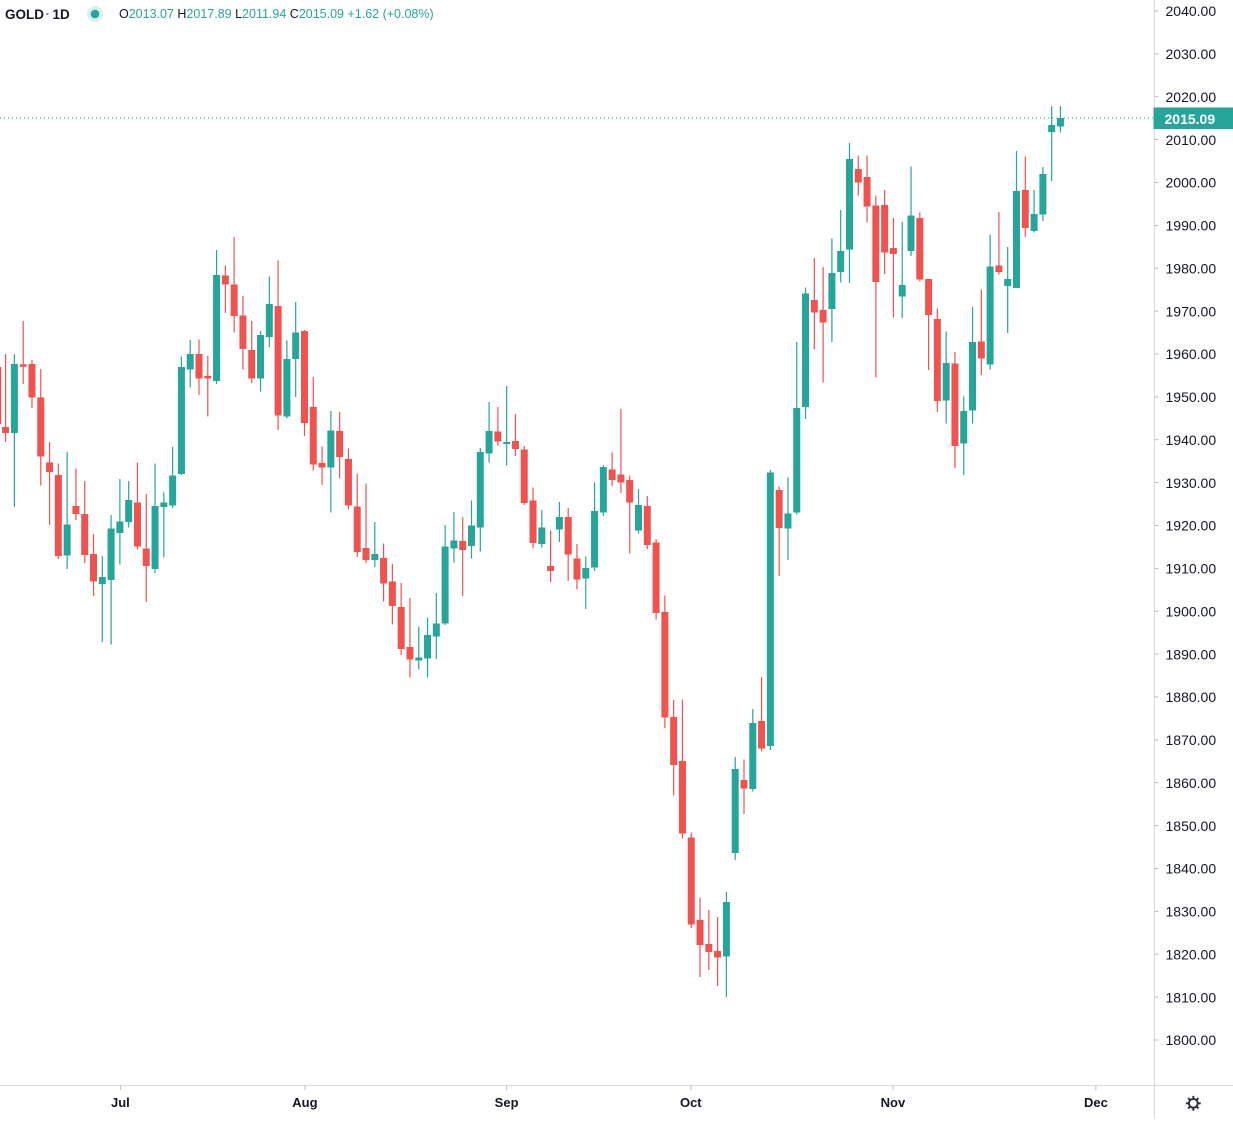 The image size is (1233, 1124). What do you see at coordinates (1191, 226) in the screenshot?
I see `svg-text: 1990.00` at bounding box center [1191, 226].